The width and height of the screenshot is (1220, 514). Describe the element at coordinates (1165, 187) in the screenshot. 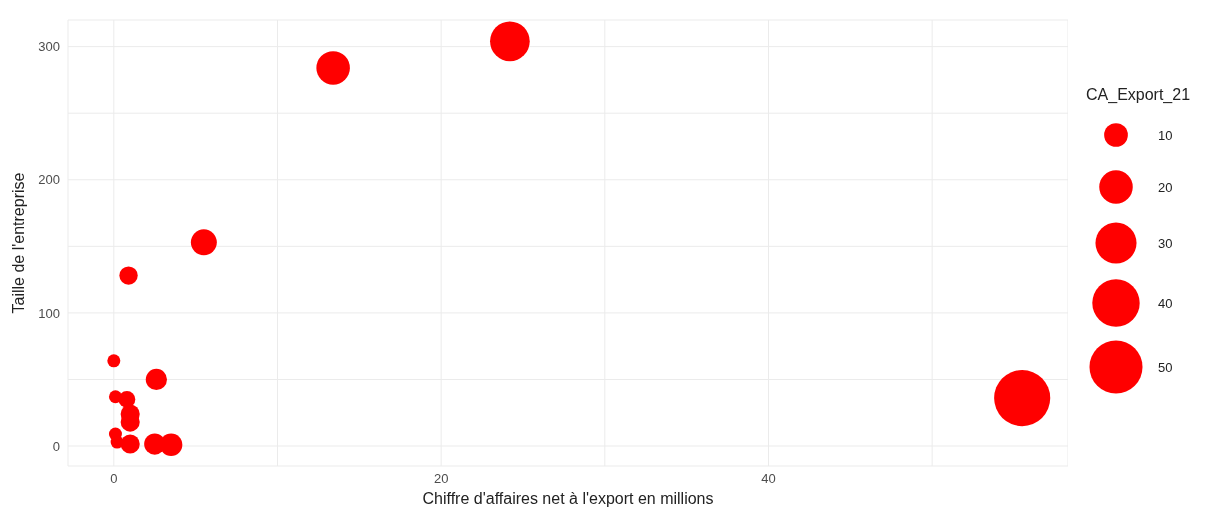

I see `legend-label: 20` at that location.